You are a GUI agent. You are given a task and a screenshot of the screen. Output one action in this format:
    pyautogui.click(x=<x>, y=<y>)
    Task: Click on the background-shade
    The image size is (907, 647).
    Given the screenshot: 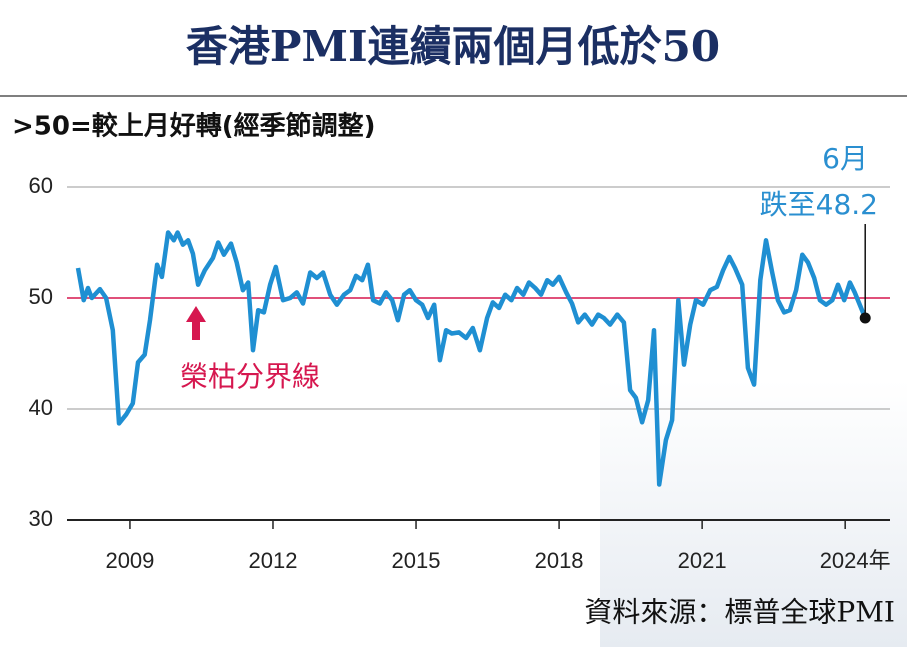 What is the action you would take?
    pyautogui.click(x=753, y=513)
    